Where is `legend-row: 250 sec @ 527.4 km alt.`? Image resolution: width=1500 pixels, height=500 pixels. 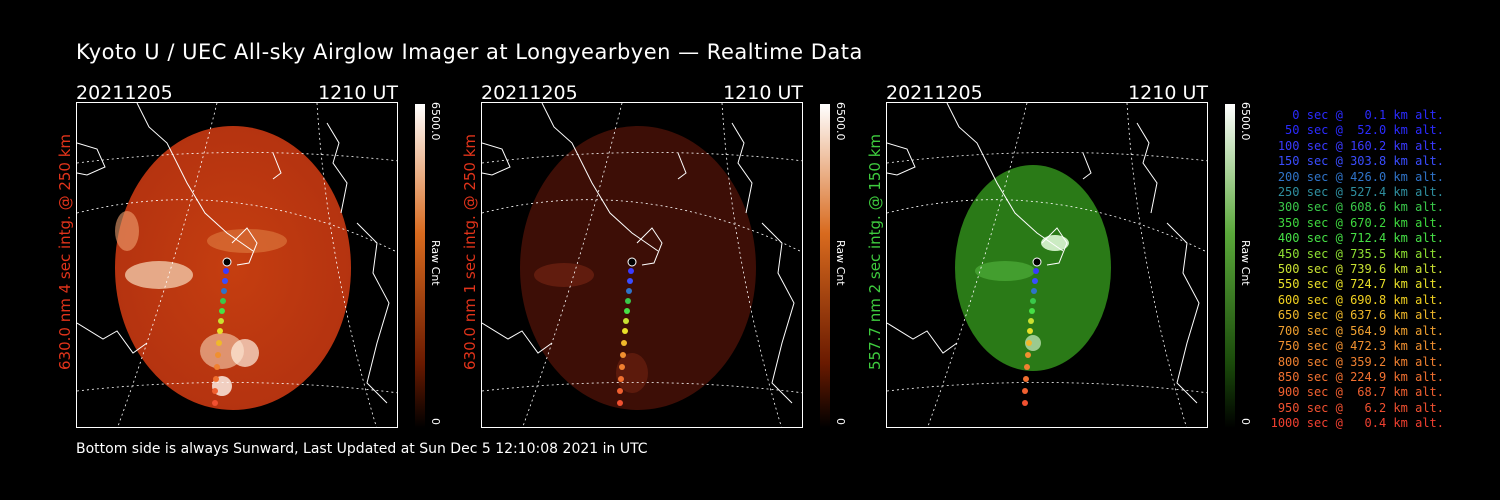 legend-row: 250 sec @ 527.4 km alt. is located at coordinates (1360, 192).